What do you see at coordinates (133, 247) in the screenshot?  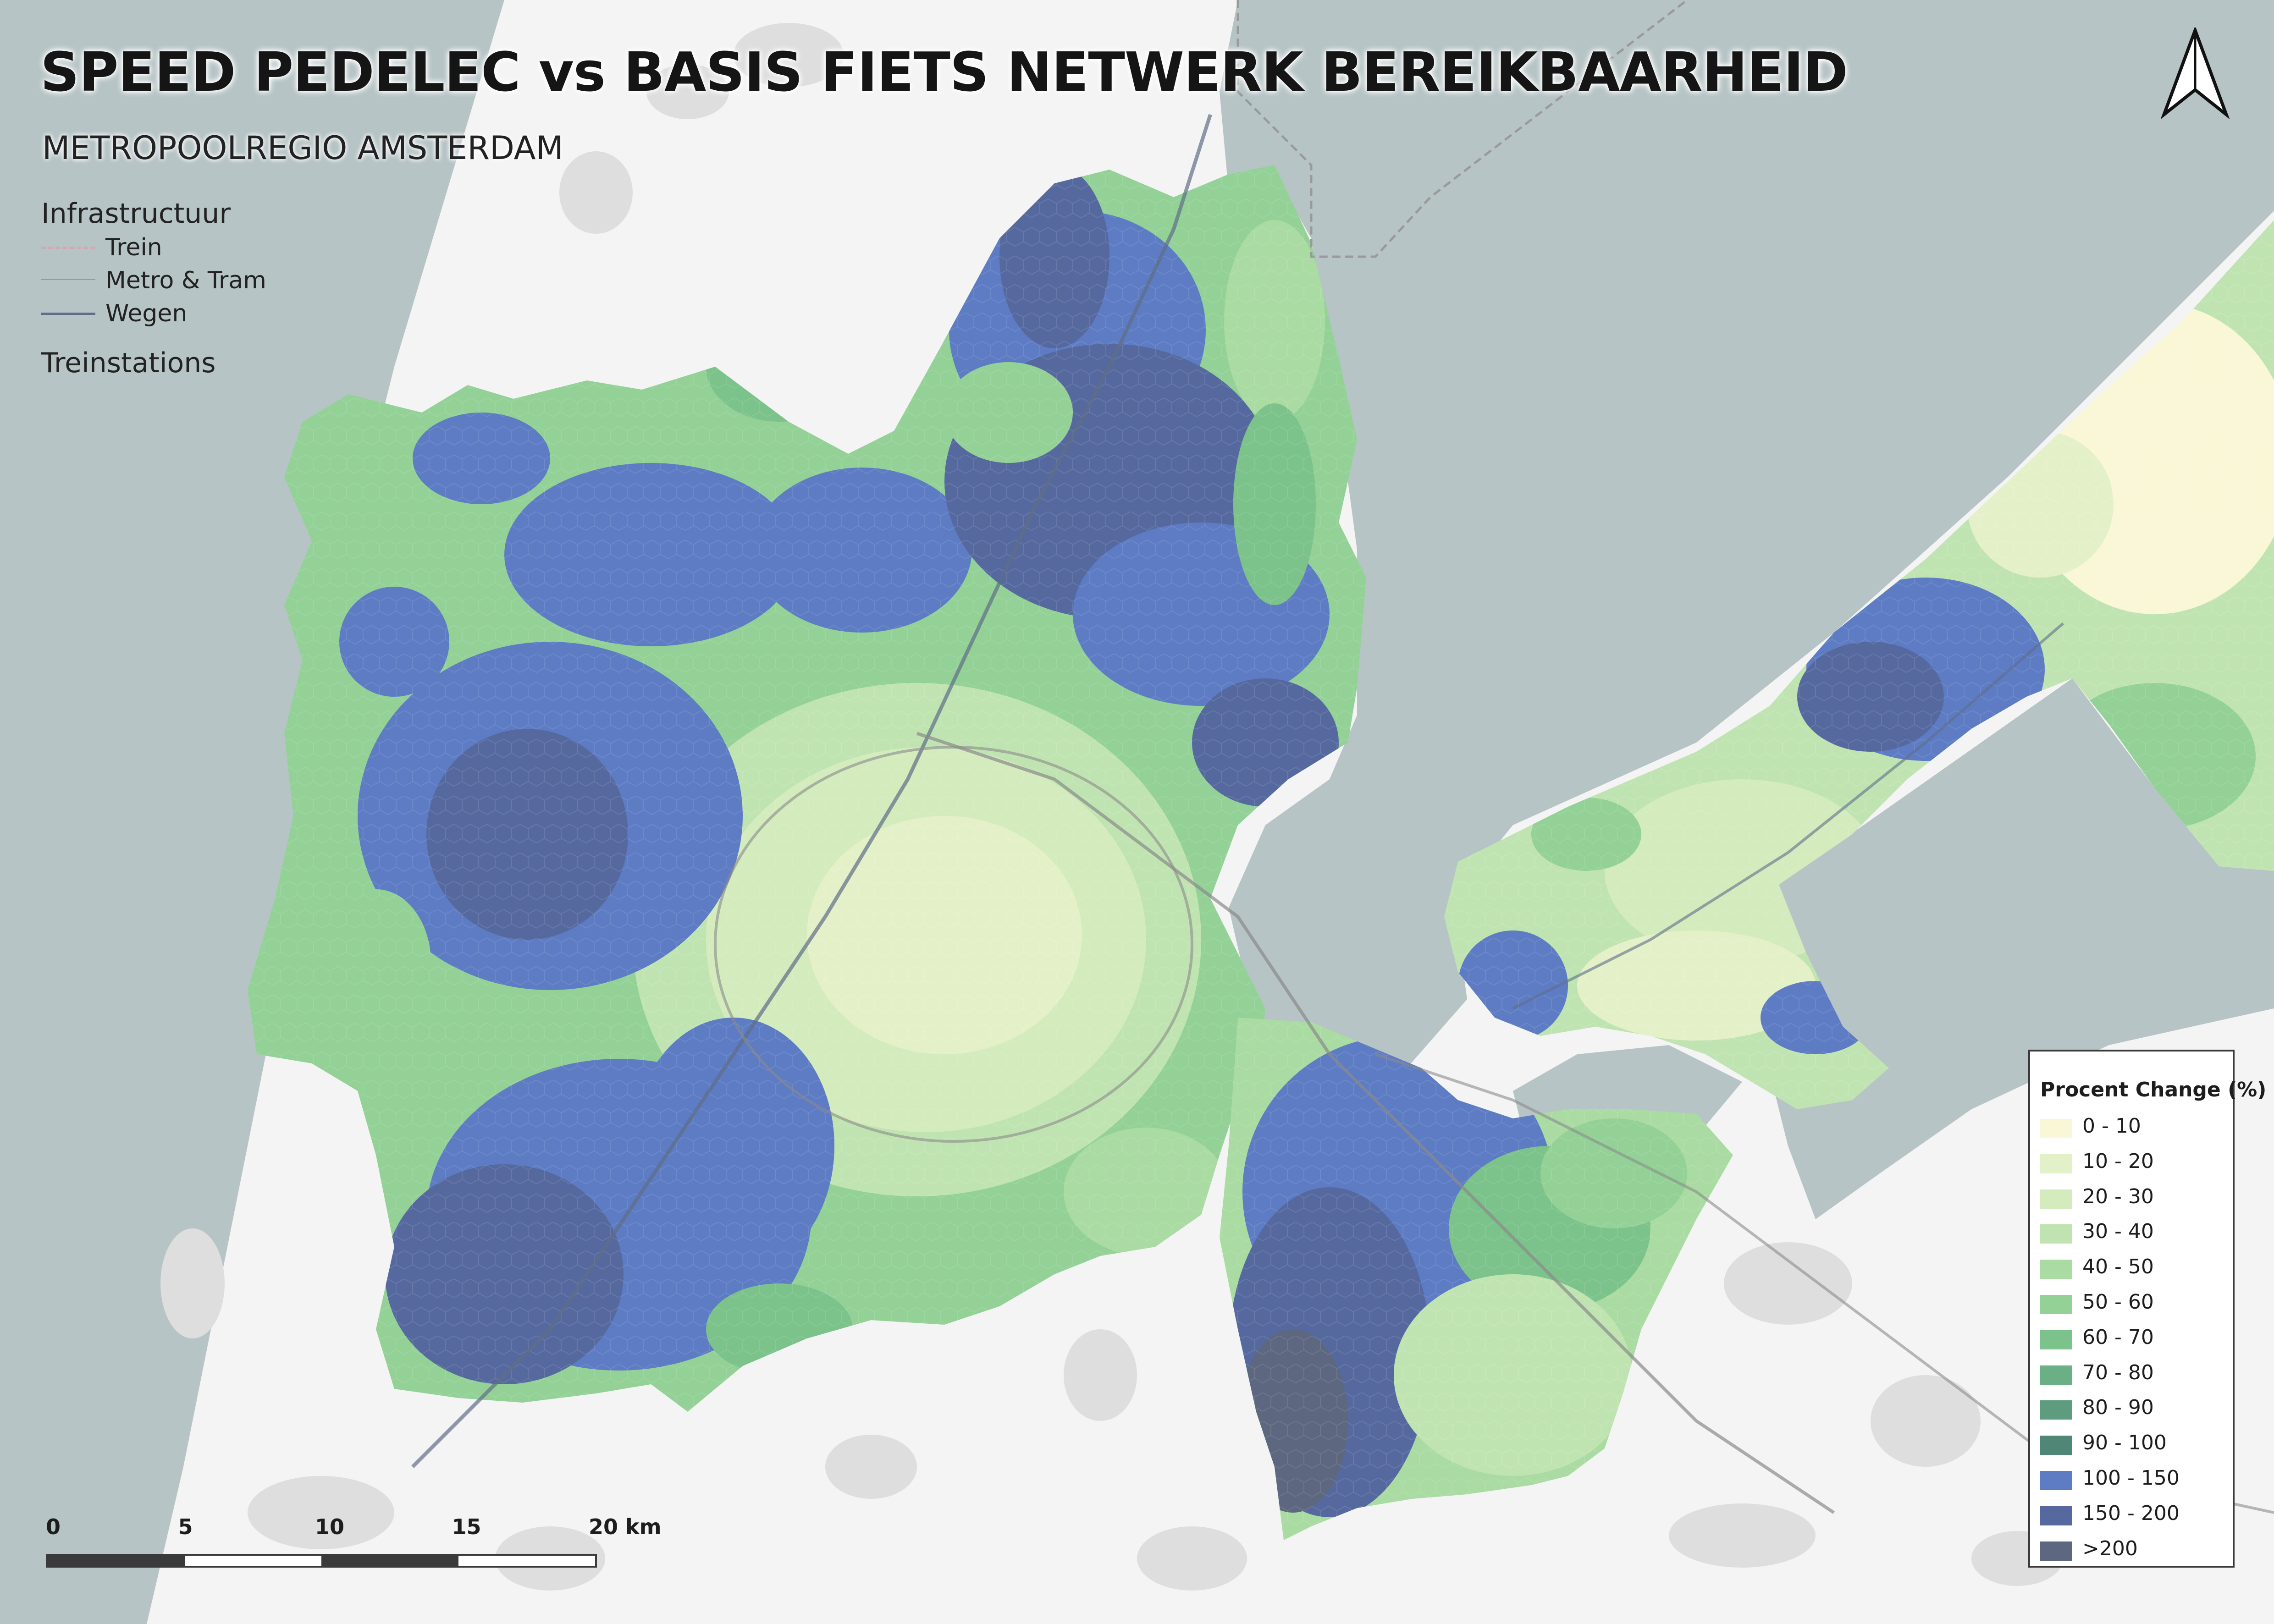 I see `infra-label: Trein` at bounding box center [133, 247].